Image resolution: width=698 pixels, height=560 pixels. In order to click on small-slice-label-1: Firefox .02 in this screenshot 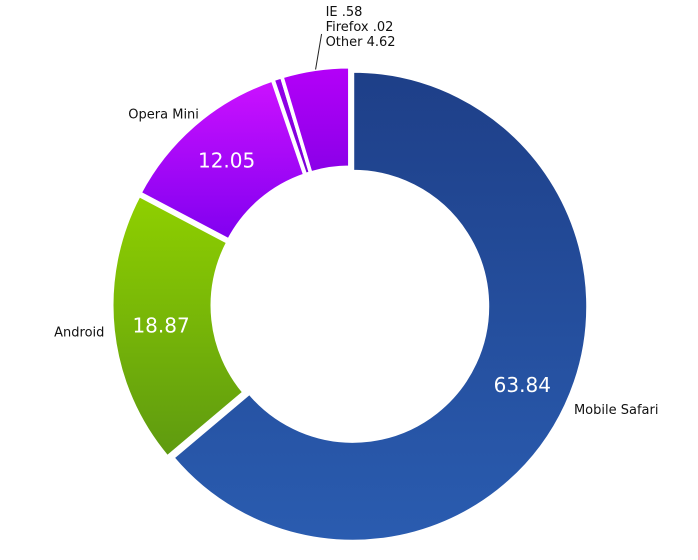, I will do `click(360, 27)`.